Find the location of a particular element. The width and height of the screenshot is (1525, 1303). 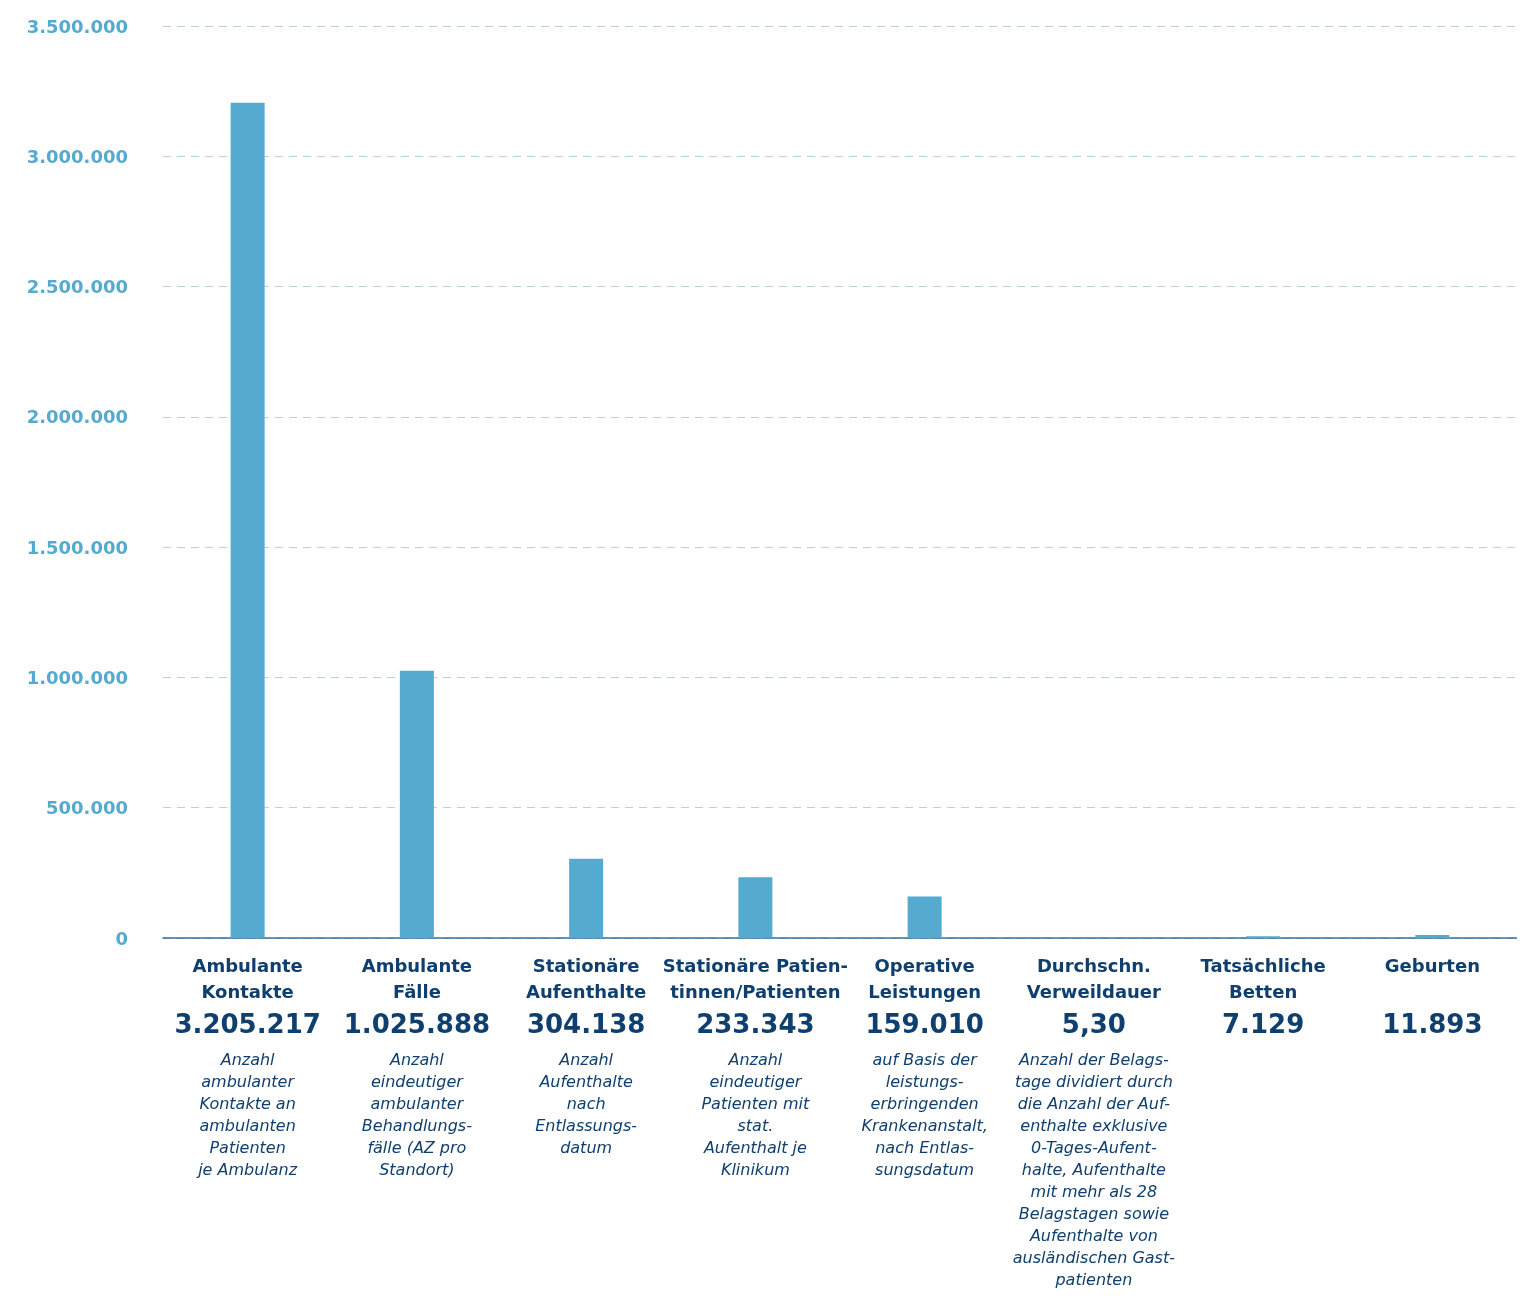

x-tick-label: Stationäre Patien- tinnen/Patienten is located at coordinates (755, 978).